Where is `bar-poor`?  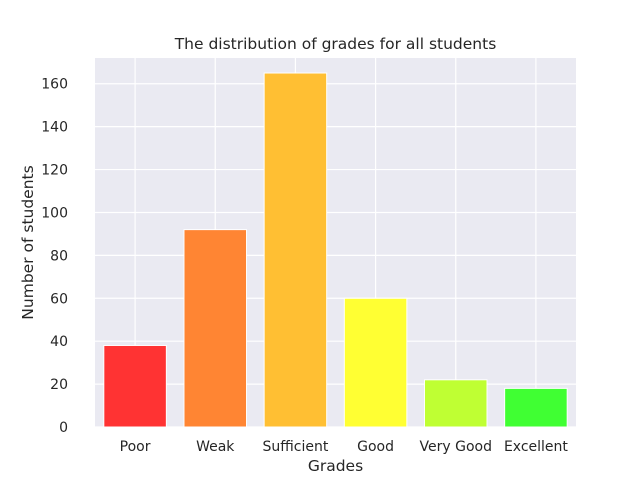 bar-poor is located at coordinates (135, 386).